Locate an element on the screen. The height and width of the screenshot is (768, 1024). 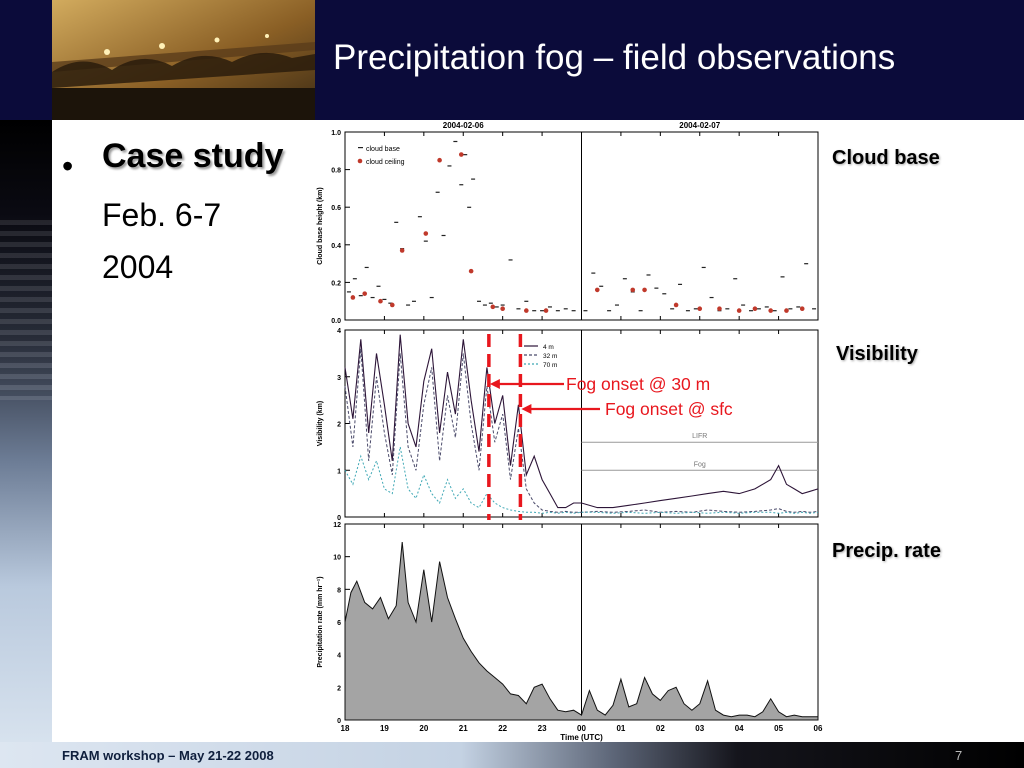
page-number: 7 is located at coordinates (959, 755).